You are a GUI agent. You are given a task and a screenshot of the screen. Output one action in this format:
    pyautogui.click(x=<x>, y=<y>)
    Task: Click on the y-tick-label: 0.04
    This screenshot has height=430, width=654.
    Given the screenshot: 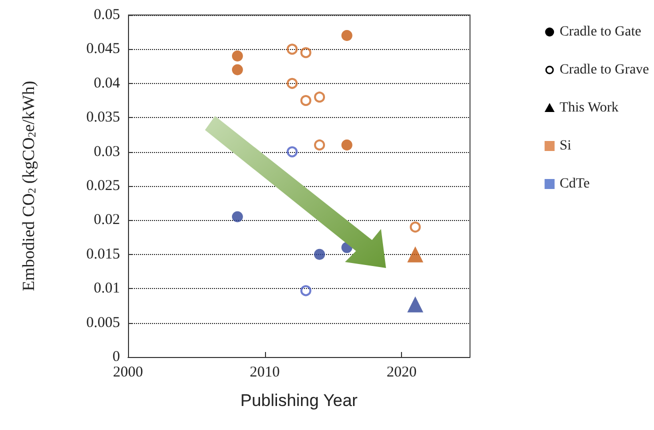 What is the action you would take?
    pyautogui.click(x=107, y=83)
    